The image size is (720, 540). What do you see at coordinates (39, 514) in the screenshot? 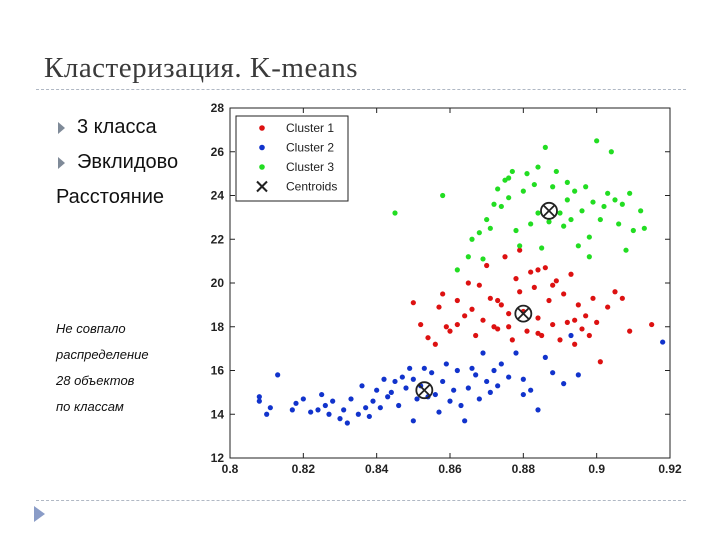
I see `triangle-right-icon` at bounding box center [39, 514].